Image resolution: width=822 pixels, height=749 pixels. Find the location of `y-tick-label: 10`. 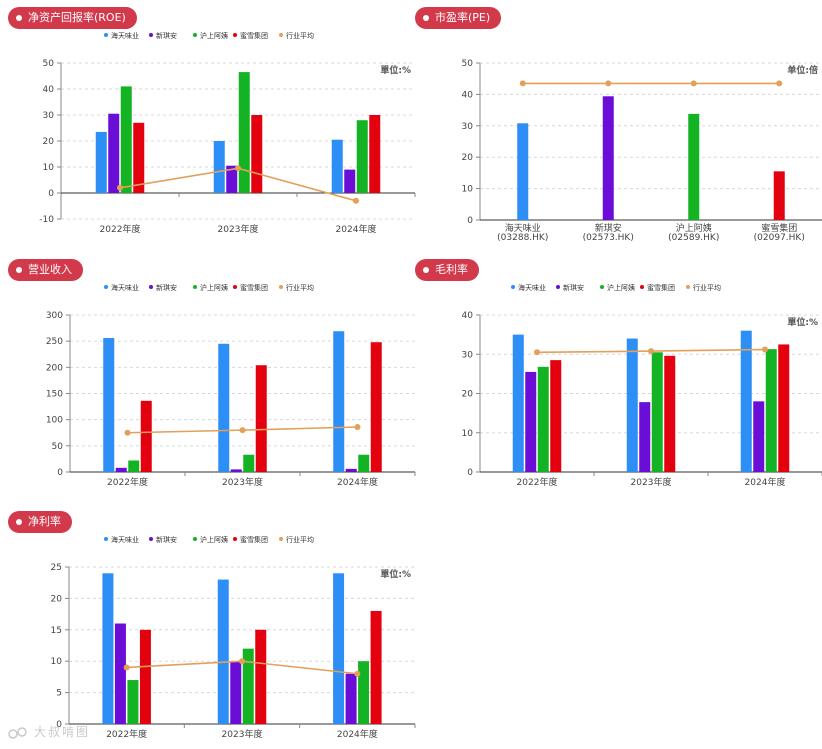

y-tick-label: 10 is located at coordinates (57, 662).